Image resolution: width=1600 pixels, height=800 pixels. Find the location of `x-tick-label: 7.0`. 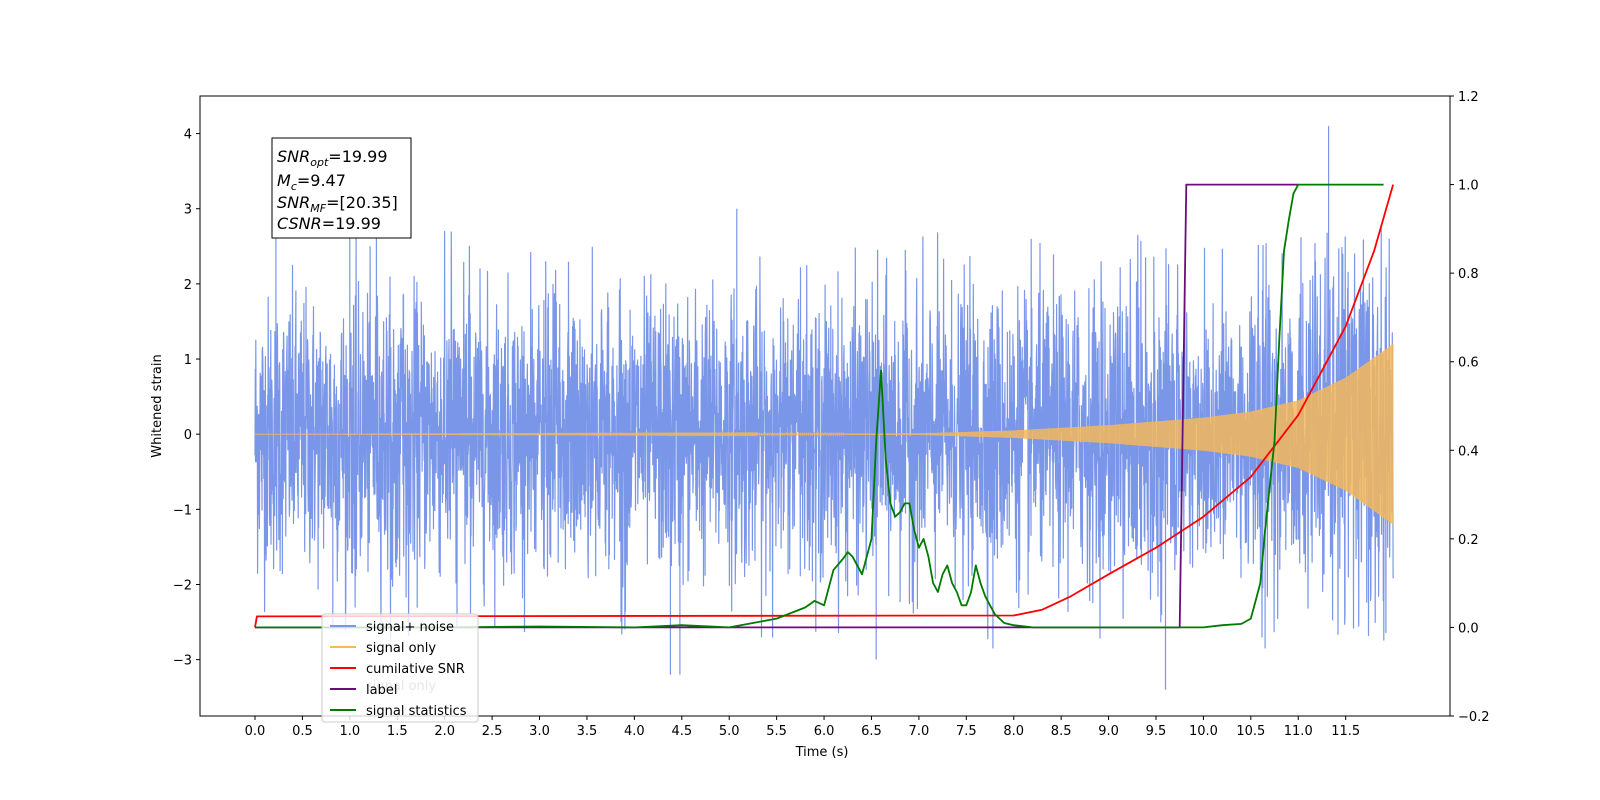

x-tick-label: 7.0 is located at coordinates (919, 731).